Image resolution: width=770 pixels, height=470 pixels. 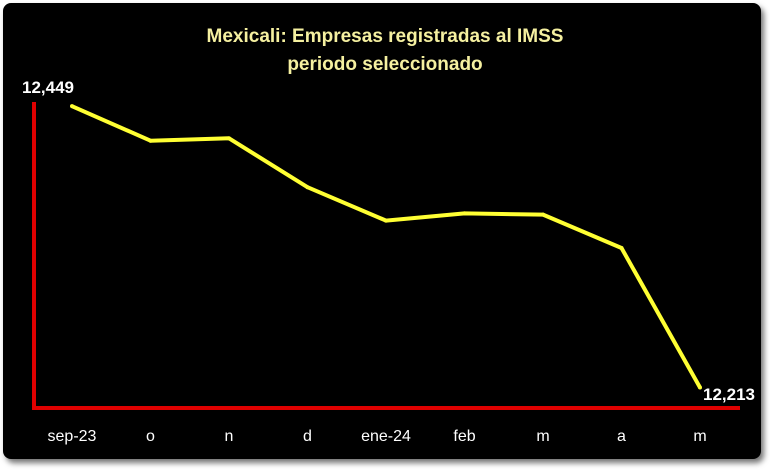 What do you see at coordinates (229, 436) in the screenshot?
I see `x-tick-label: n` at bounding box center [229, 436].